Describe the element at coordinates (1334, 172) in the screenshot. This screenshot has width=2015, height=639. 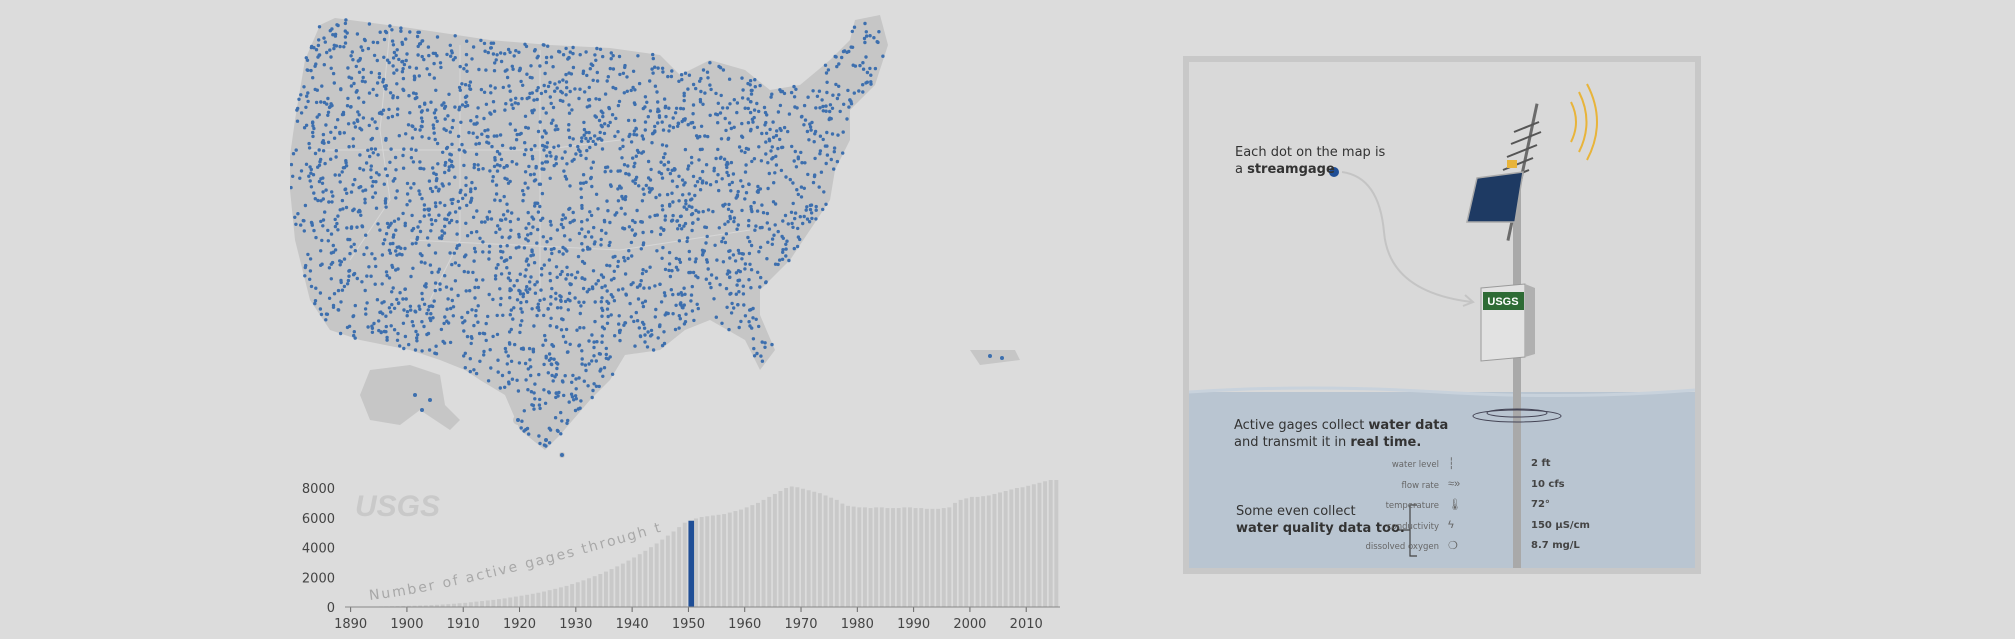
I see `streamgage-dot-icon` at that location.